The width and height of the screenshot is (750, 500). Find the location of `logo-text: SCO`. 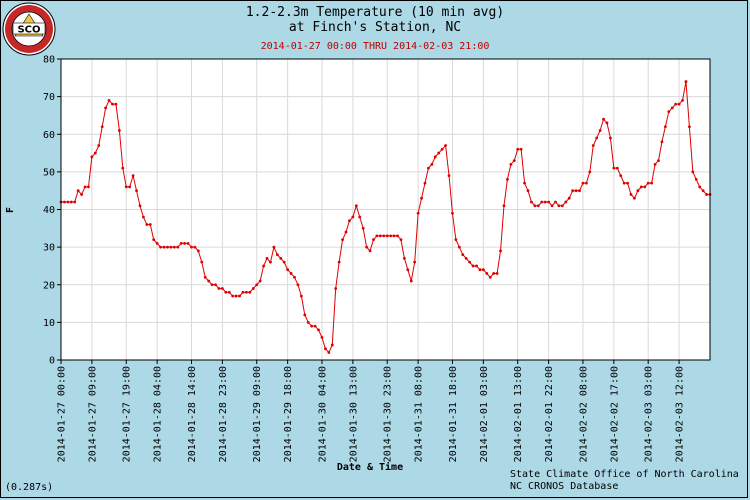

logo-text: SCO is located at coordinates (28, 30).